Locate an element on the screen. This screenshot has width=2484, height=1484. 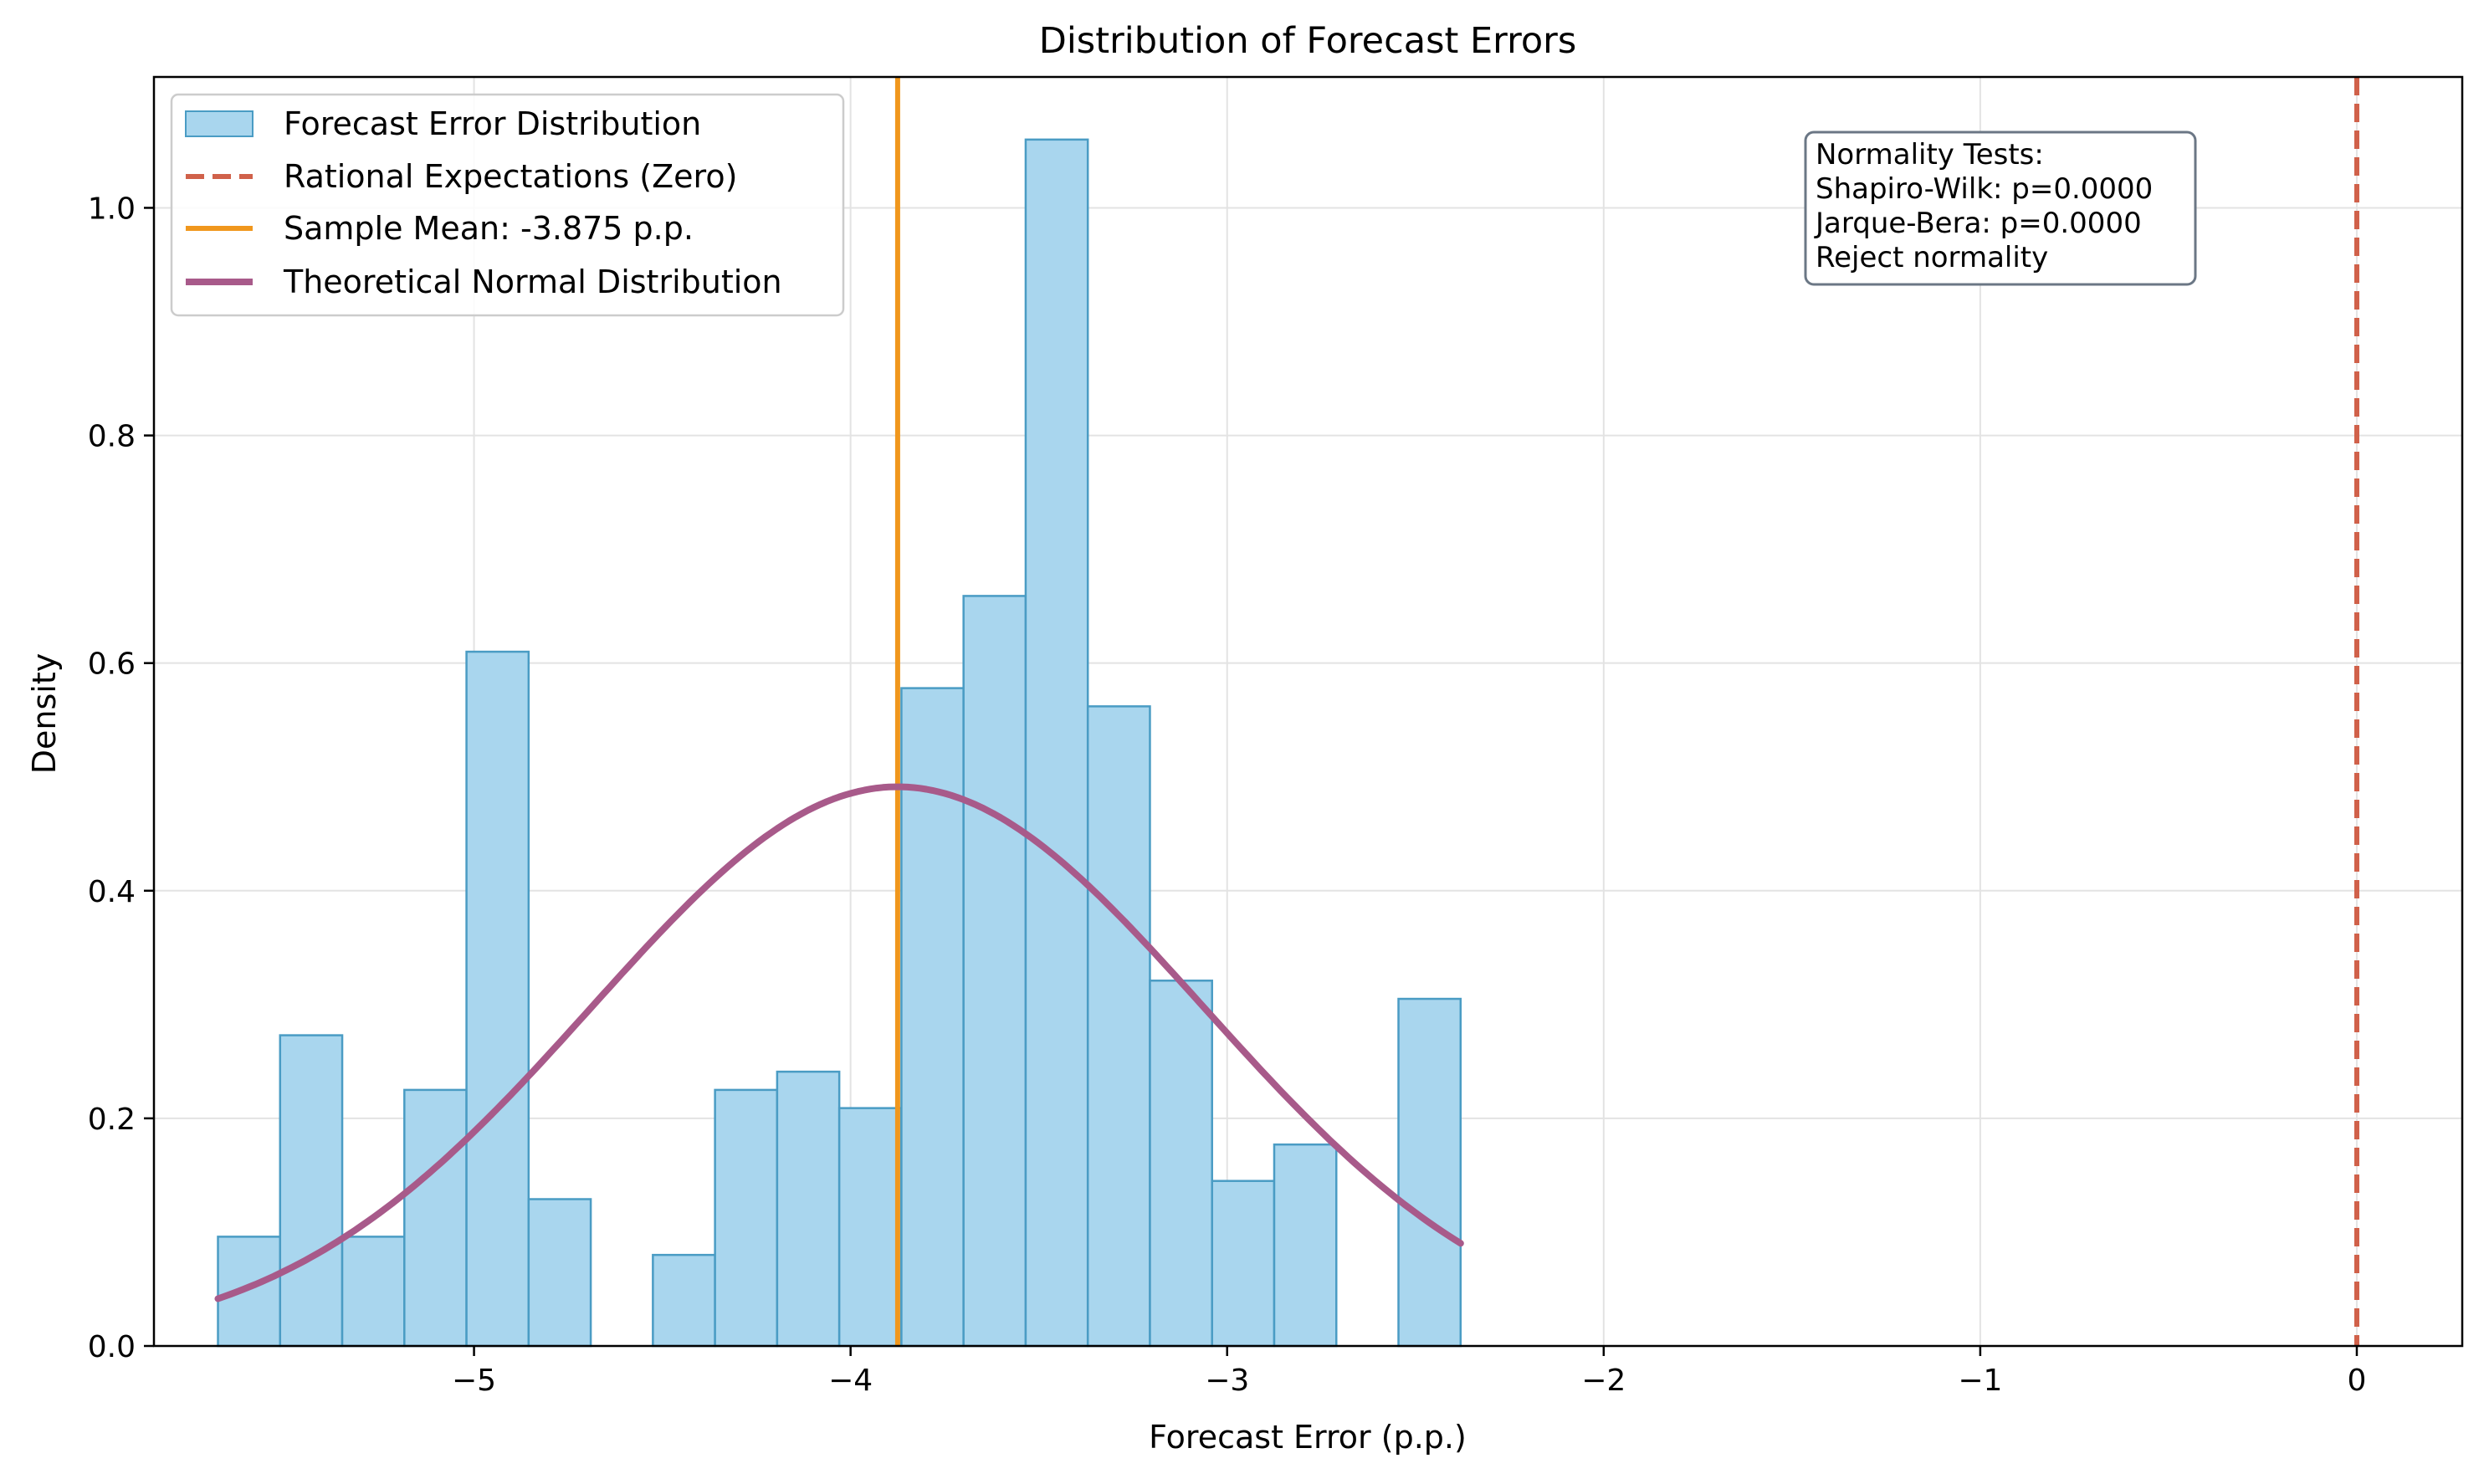
y-tick-label: 0.0 is located at coordinates (112, 1347).